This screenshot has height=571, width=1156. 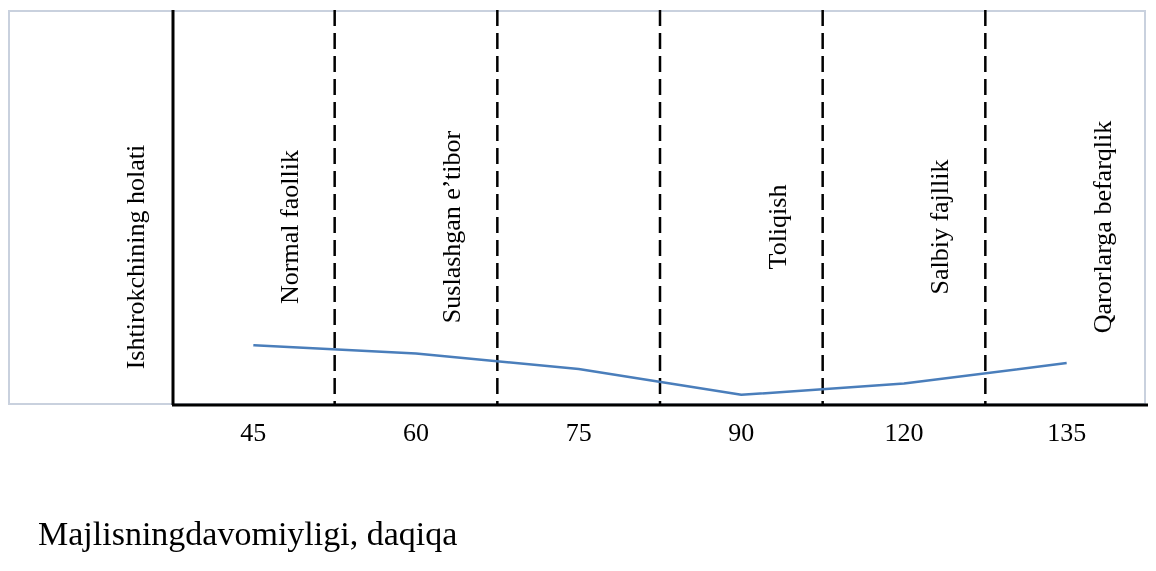 I want to click on text: Suslashgan e’tibor, so click(x=452, y=227).